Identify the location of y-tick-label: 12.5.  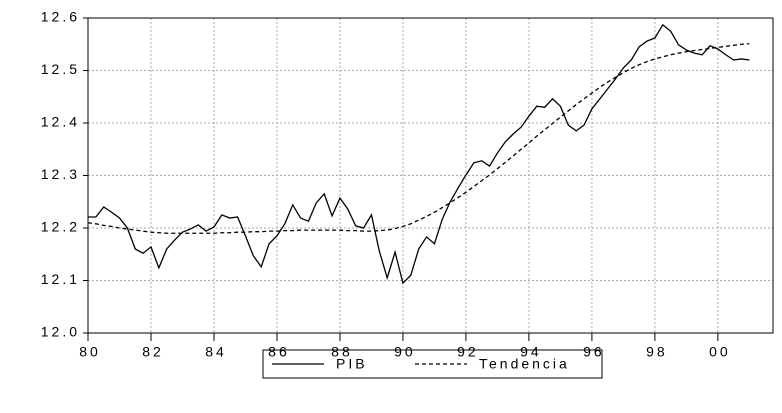
(60, 69).